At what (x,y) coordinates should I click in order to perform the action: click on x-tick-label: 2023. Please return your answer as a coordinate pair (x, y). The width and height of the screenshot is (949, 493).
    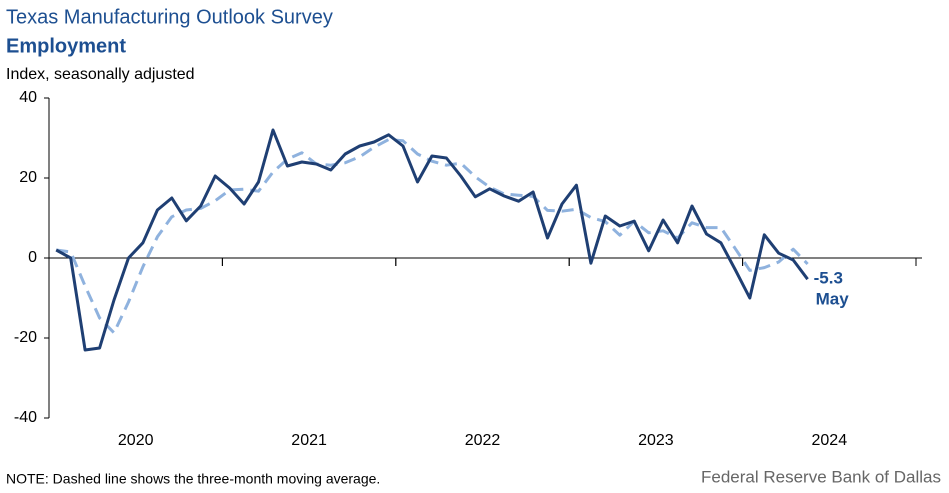
    Looking at the image, I should click on (656, 440).